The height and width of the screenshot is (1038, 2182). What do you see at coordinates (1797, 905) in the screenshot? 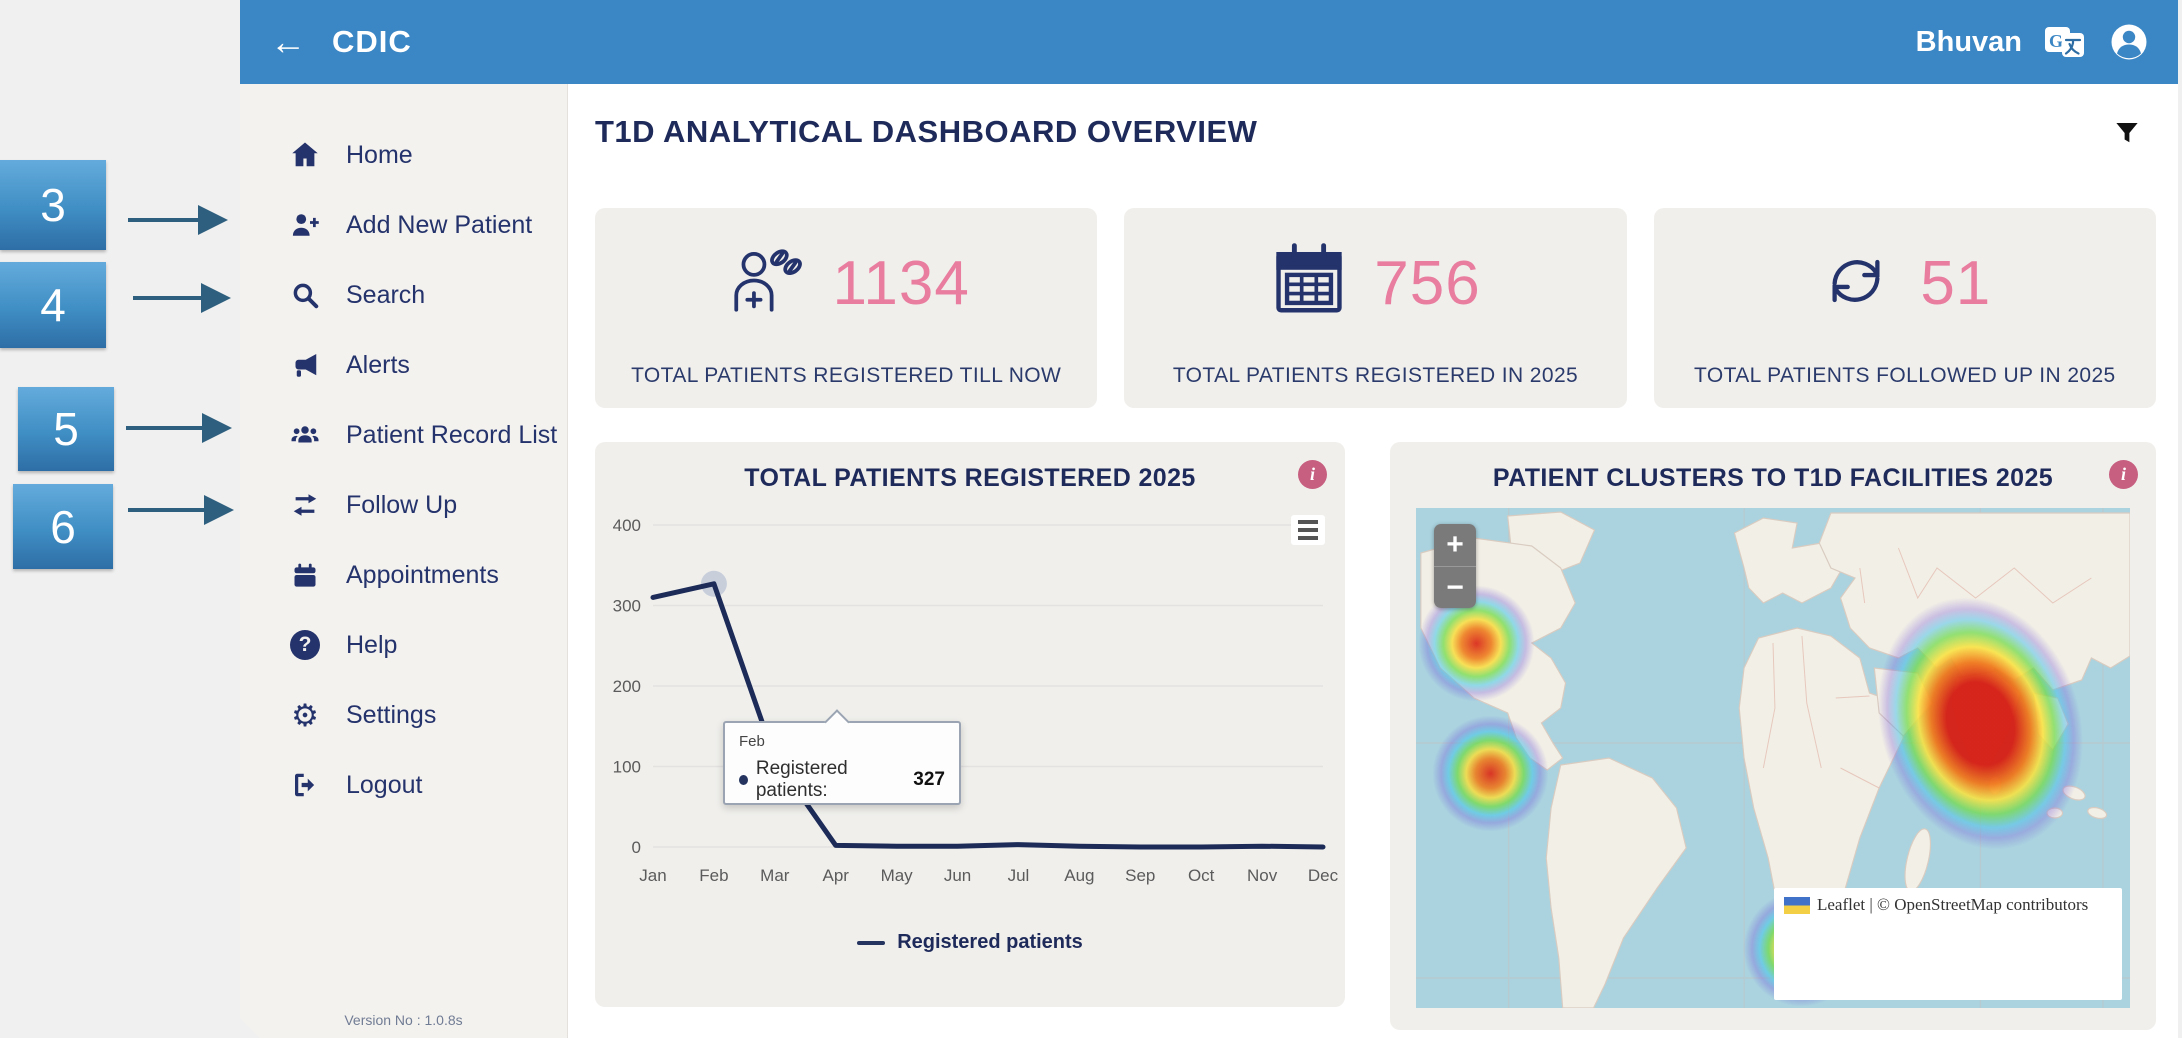
I see `ukraine-flag-icon` at bounding box center [1797, 905].